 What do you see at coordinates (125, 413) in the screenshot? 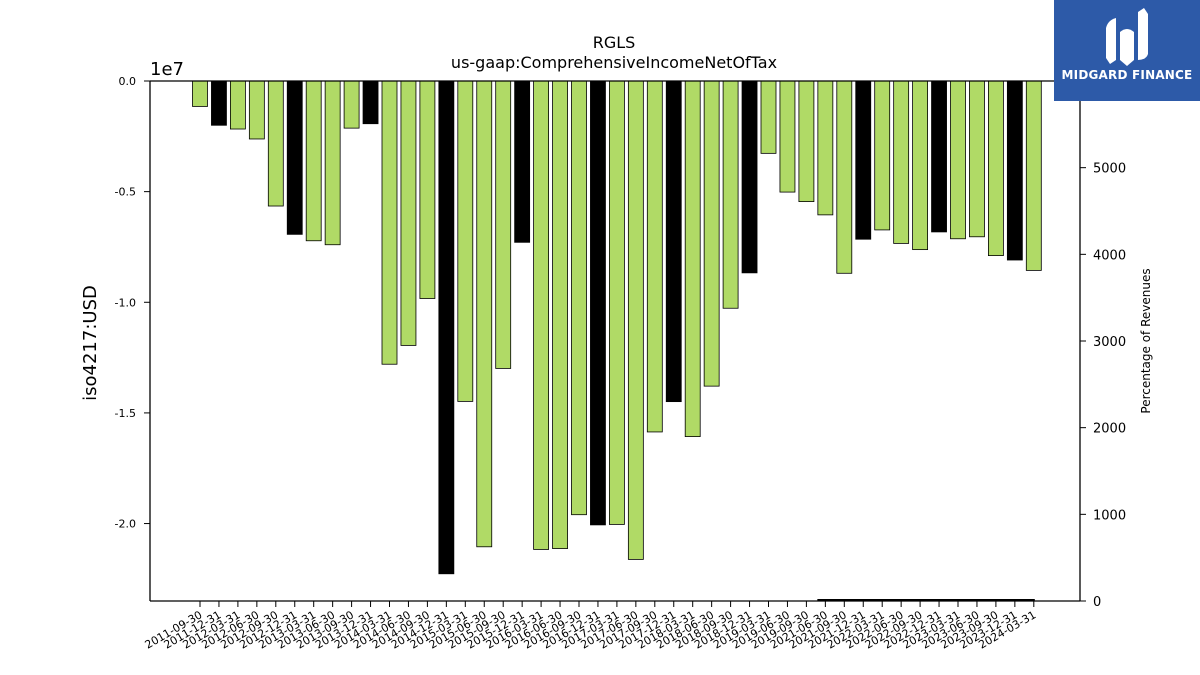
I see `y-tick-label: -1.5` at bounding box center [125, 413].